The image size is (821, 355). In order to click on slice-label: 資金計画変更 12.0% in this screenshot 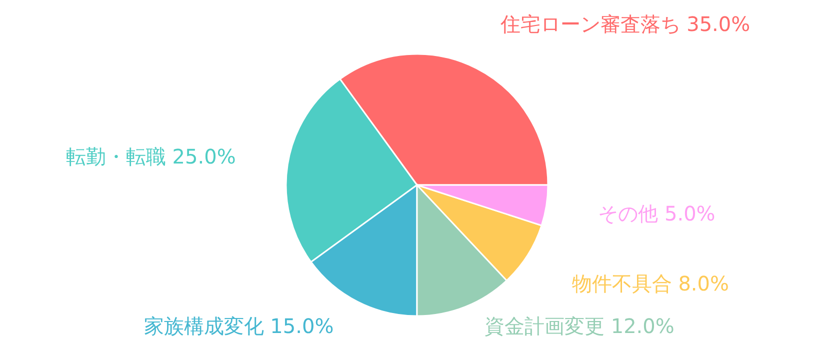, I will do `click(579, 326)`.